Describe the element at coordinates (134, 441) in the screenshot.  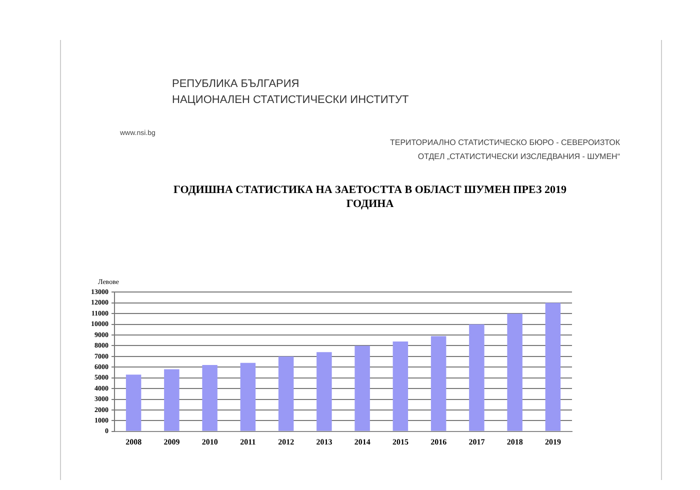
I see `x-tick-label: 2008` at that location.